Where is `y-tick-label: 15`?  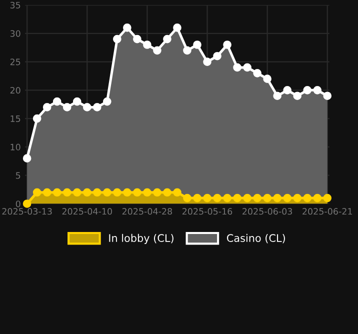 y-tick-label: 15 is located at coordinates (15, 119).